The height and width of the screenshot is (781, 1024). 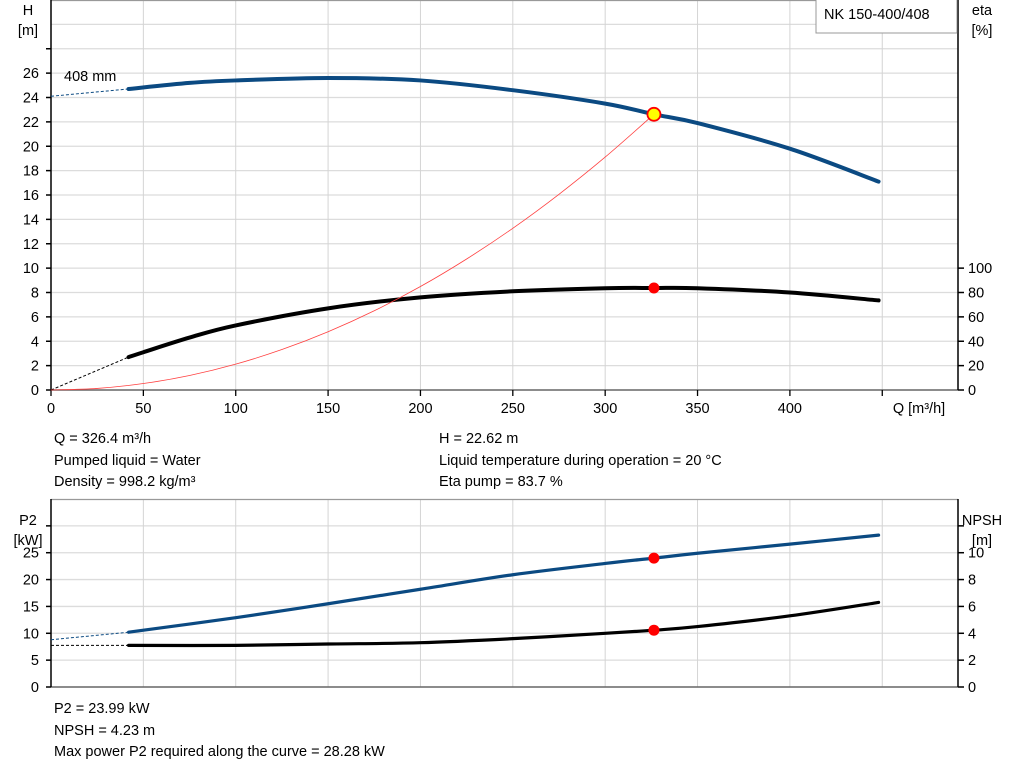 I want to click on y2-axis-title: [%], so click(x=982, y=31).